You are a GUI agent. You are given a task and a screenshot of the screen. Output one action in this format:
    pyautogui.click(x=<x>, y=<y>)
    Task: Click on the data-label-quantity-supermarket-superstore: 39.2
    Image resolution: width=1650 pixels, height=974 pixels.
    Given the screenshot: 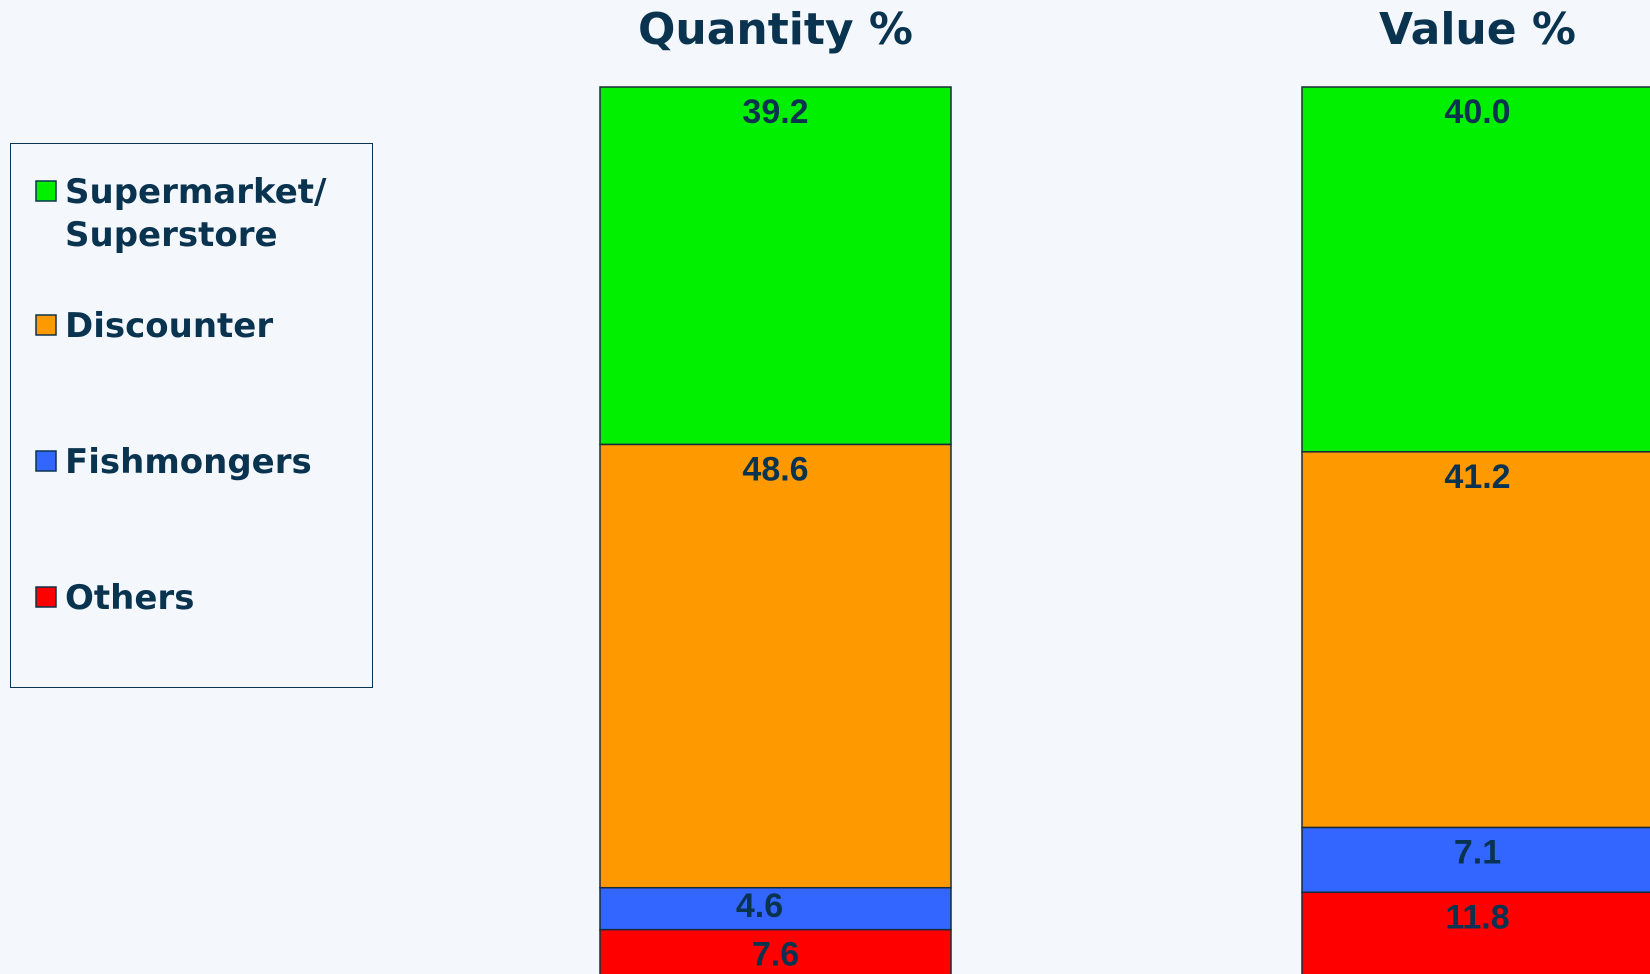 What is the action you would take?
    pyautogui.click(x=775, y=112)
    